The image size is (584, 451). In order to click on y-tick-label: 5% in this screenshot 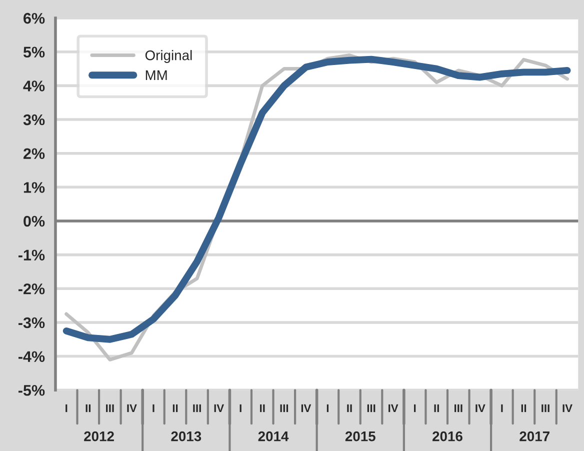, I will do `click(34, 52)`.